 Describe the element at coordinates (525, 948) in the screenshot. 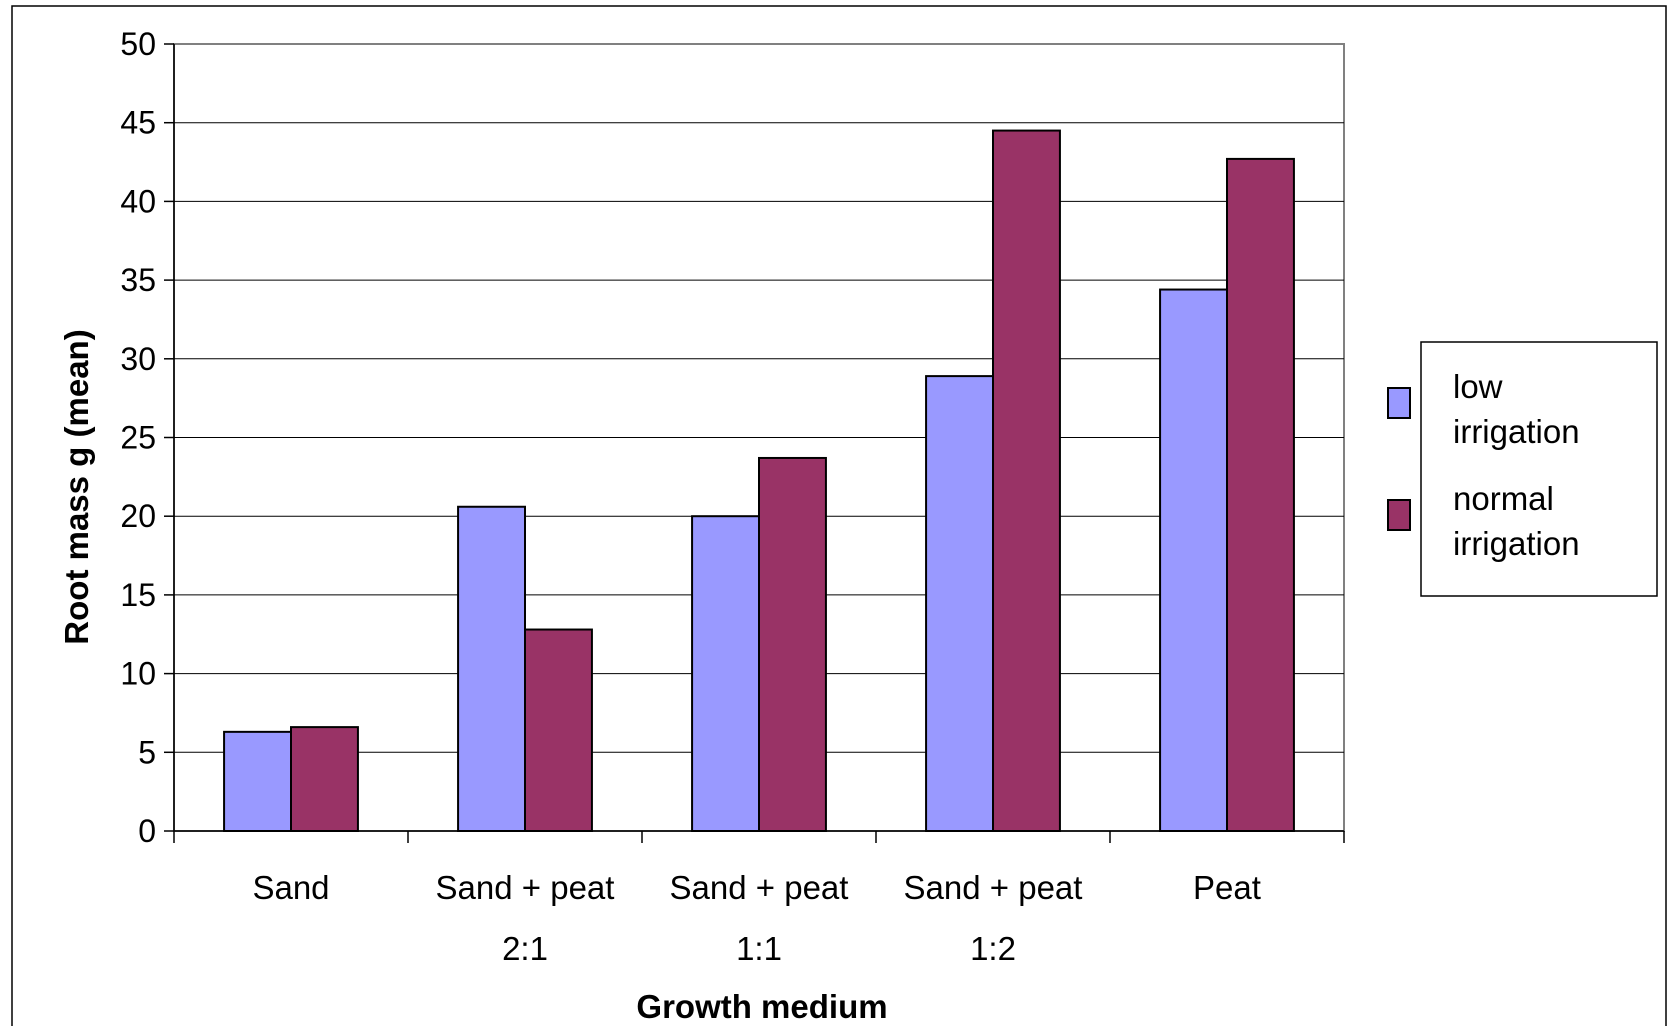

I see `x-tick-label: 2:1` at that location.